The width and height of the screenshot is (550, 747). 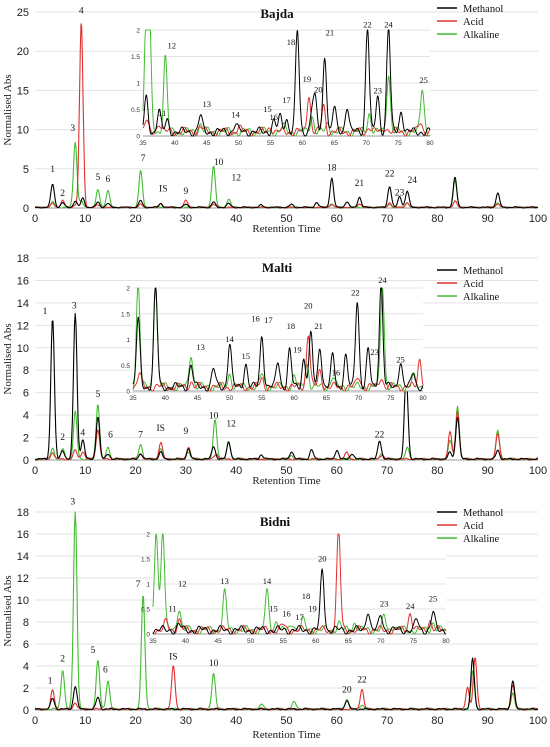 What do you see at coordinates (23, 326) in the screenshot?
I see `y-tick-label: 12` at bounding box center [23, 326].